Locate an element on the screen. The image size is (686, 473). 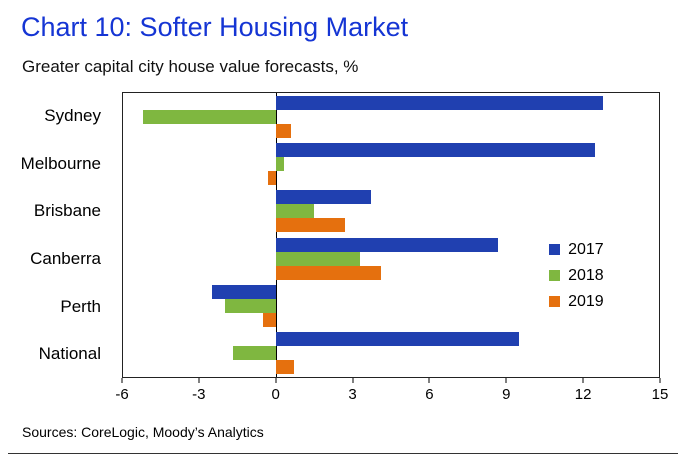
bar-group-sydney is located at coordinates (391, 116).